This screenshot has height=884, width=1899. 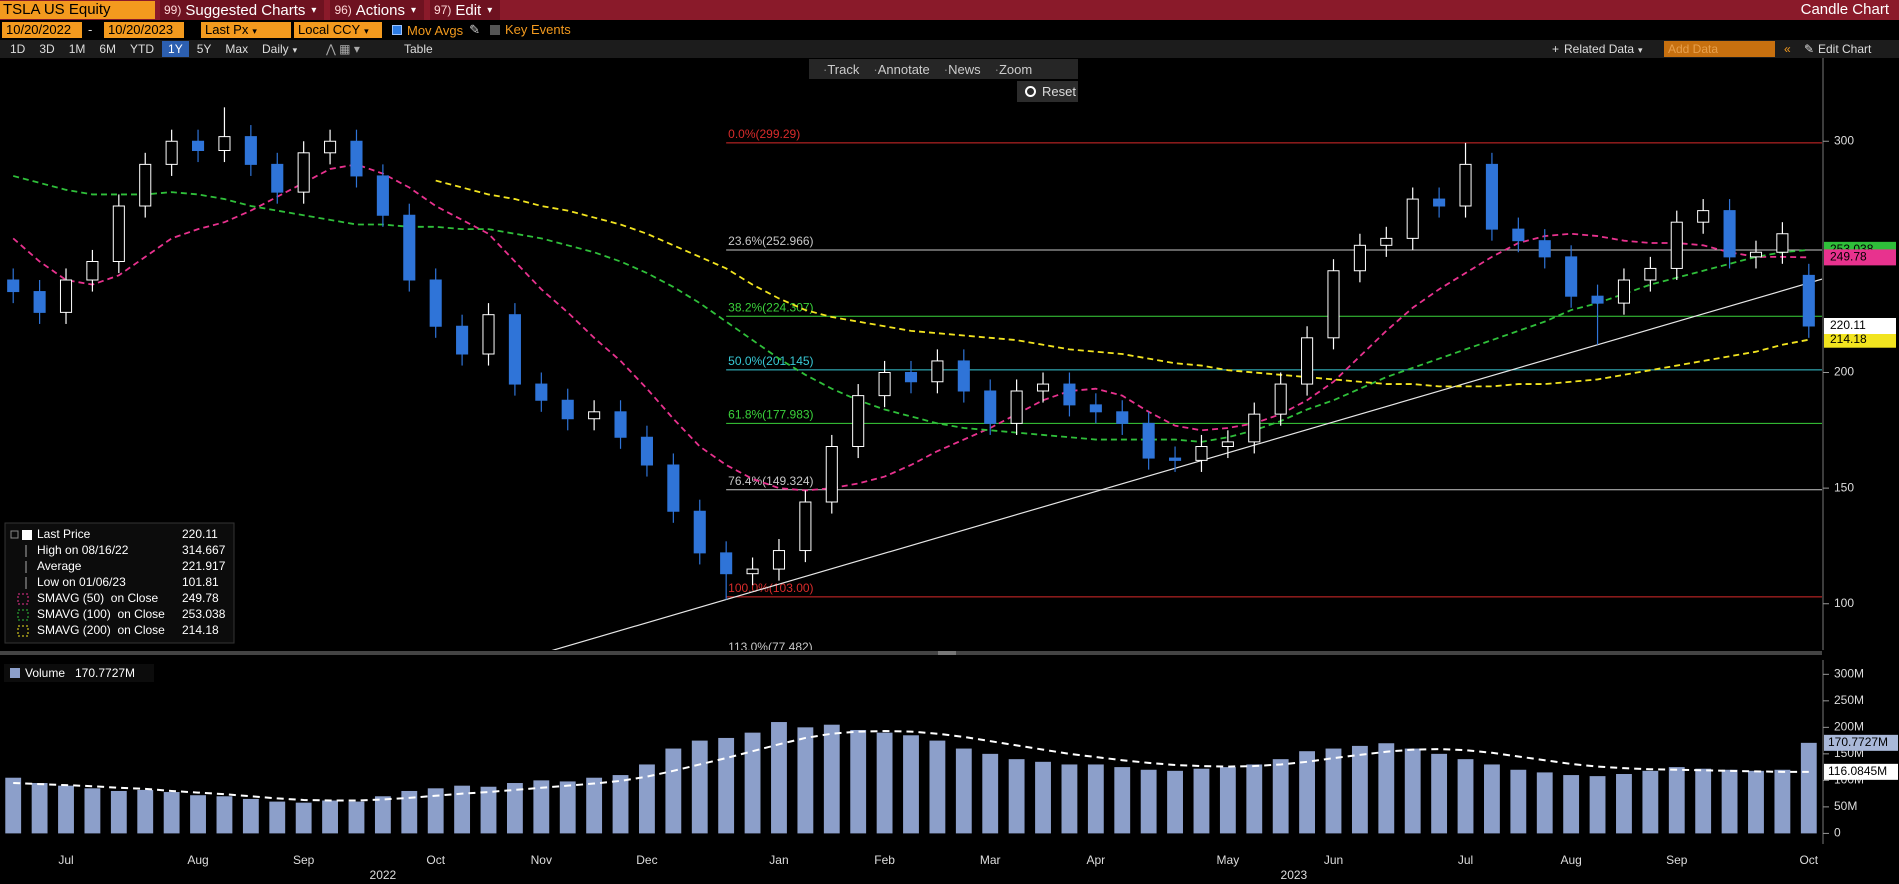 What do you see at coordinates (465, 10) in the screenshot?
I see `menu: 97) Edit` at bounding box center [465, 10].